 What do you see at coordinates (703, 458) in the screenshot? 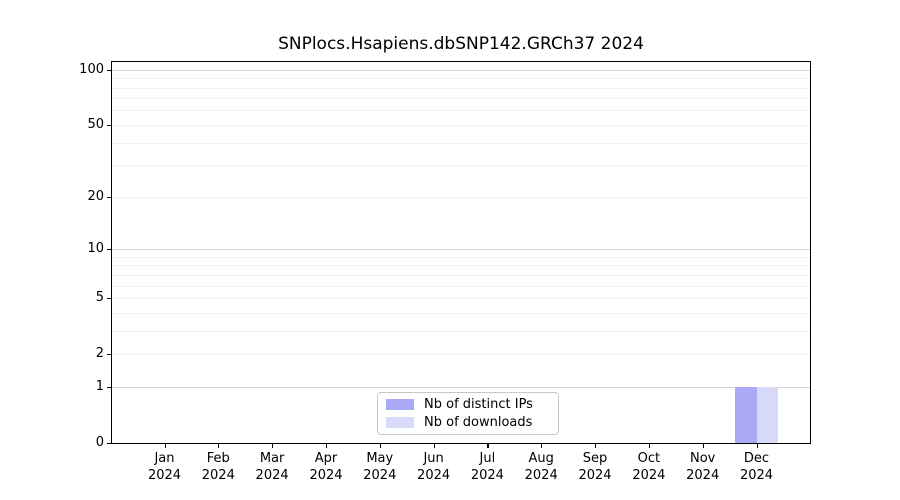
I see `x-tick-month: Nov` at bounding box center [703, 458].